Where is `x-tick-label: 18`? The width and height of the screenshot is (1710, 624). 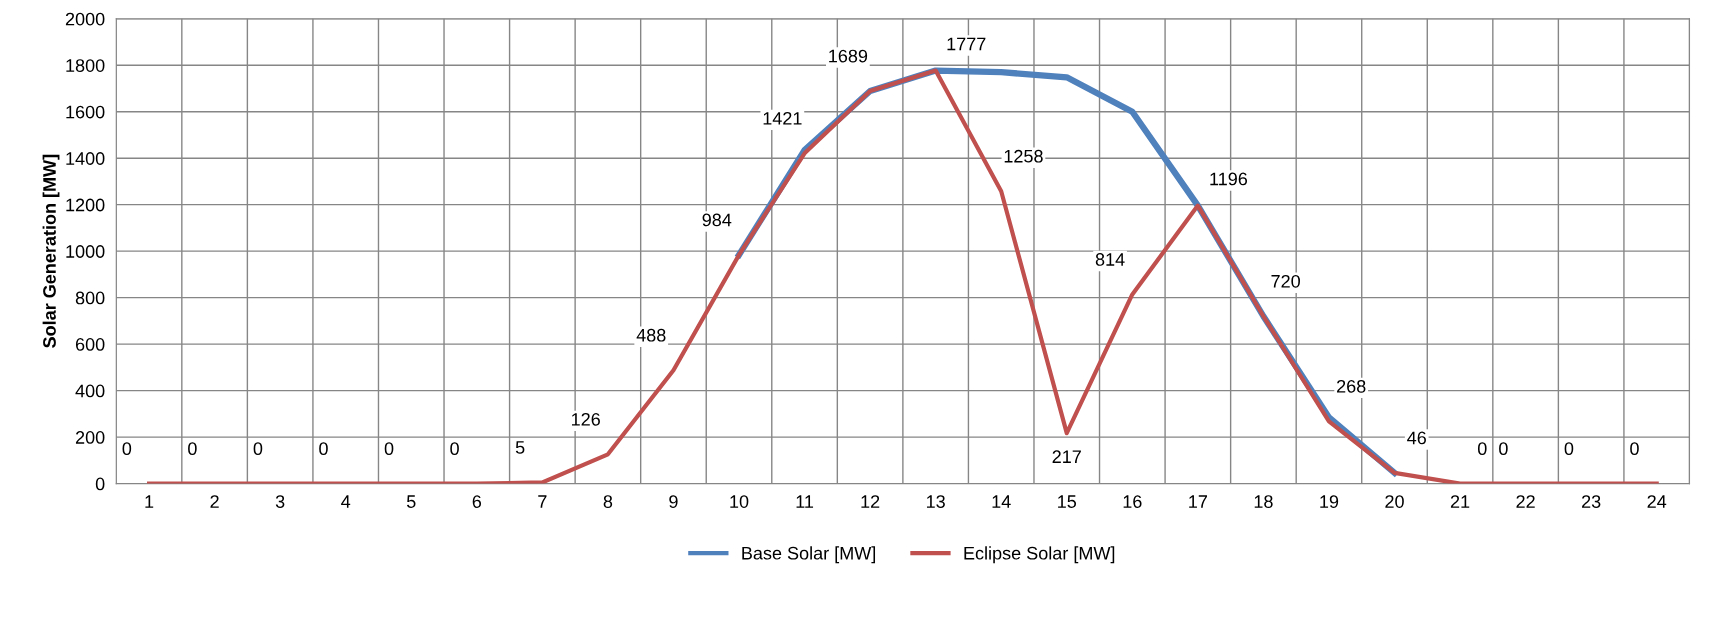 x-tick-label: 18 is located at coordinates (1263, 501).